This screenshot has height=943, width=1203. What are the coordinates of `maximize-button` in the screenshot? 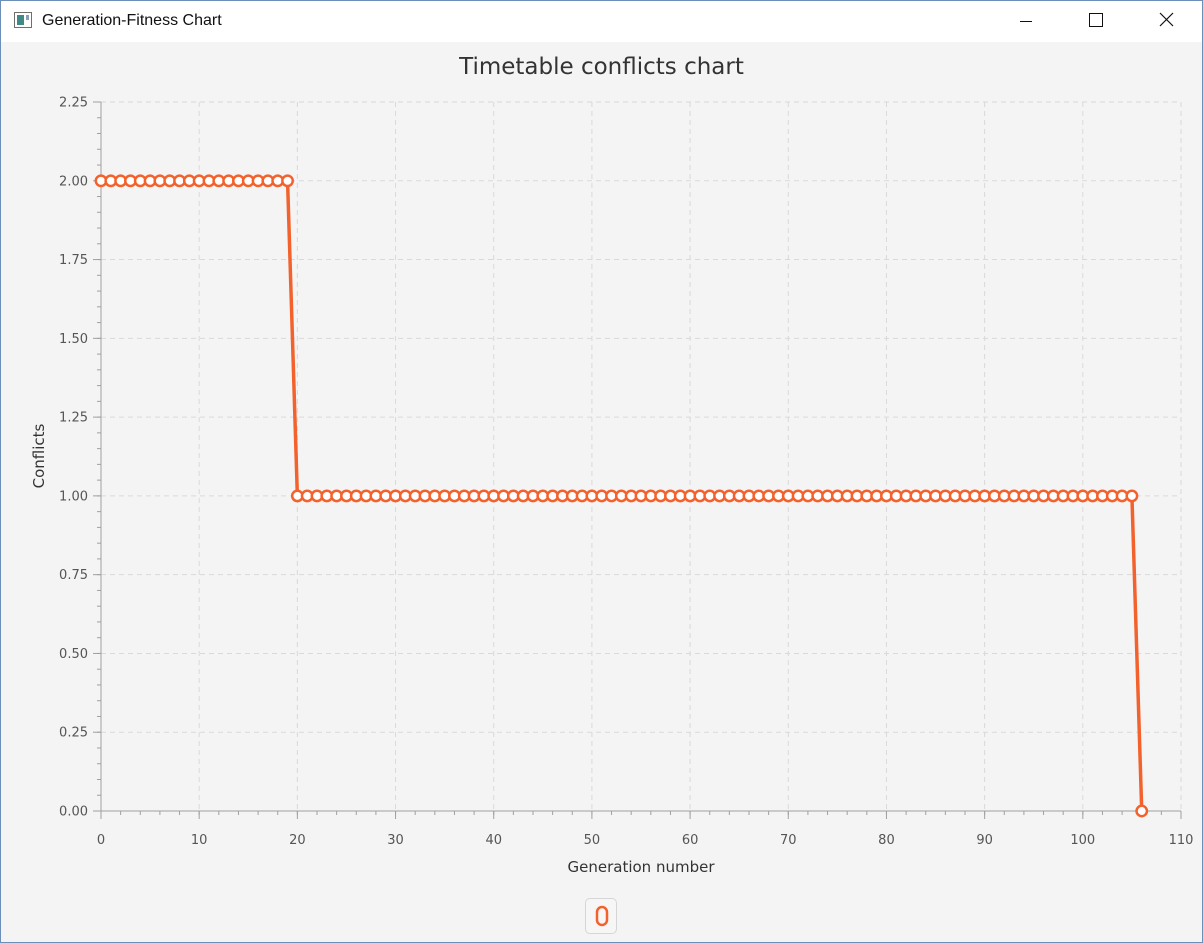 It's located at (1096, 21).